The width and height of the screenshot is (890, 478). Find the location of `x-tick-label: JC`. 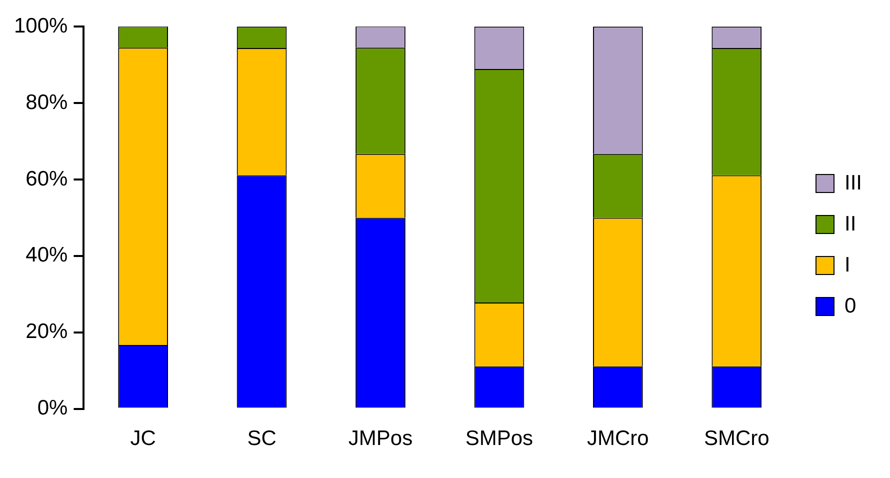

x-tick-label: JC is located at coordinates (143, 438).